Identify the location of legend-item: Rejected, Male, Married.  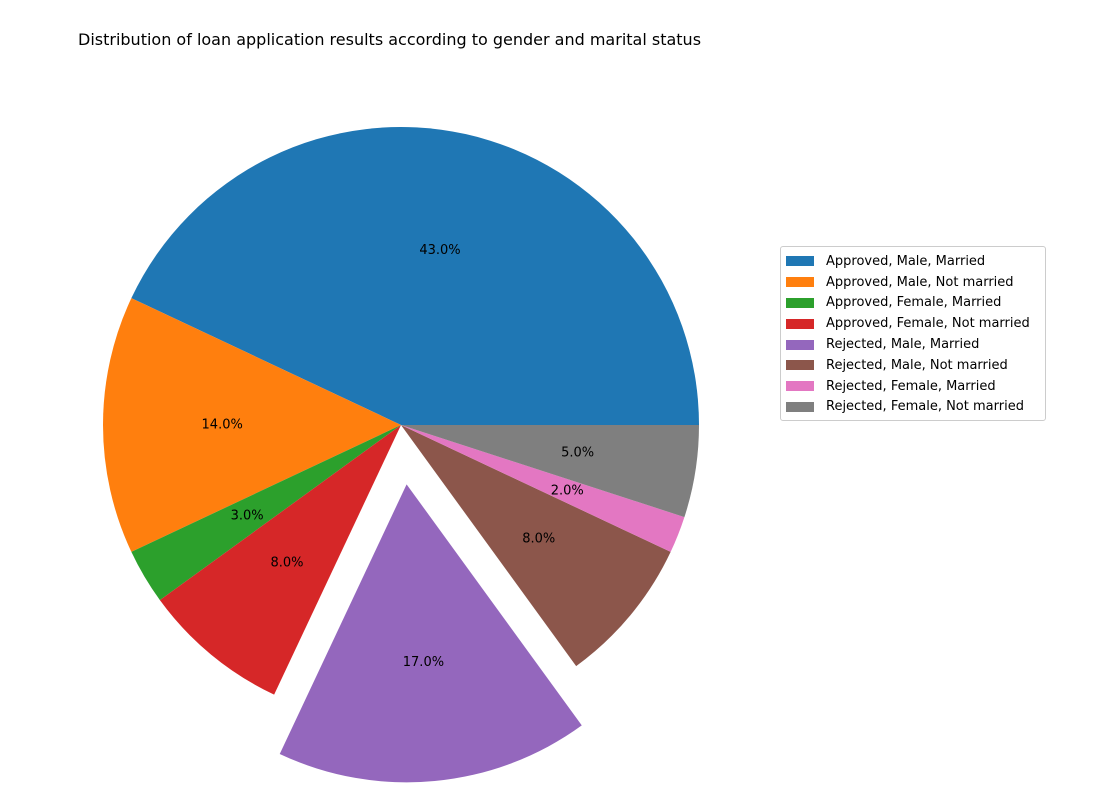
(913, 344).